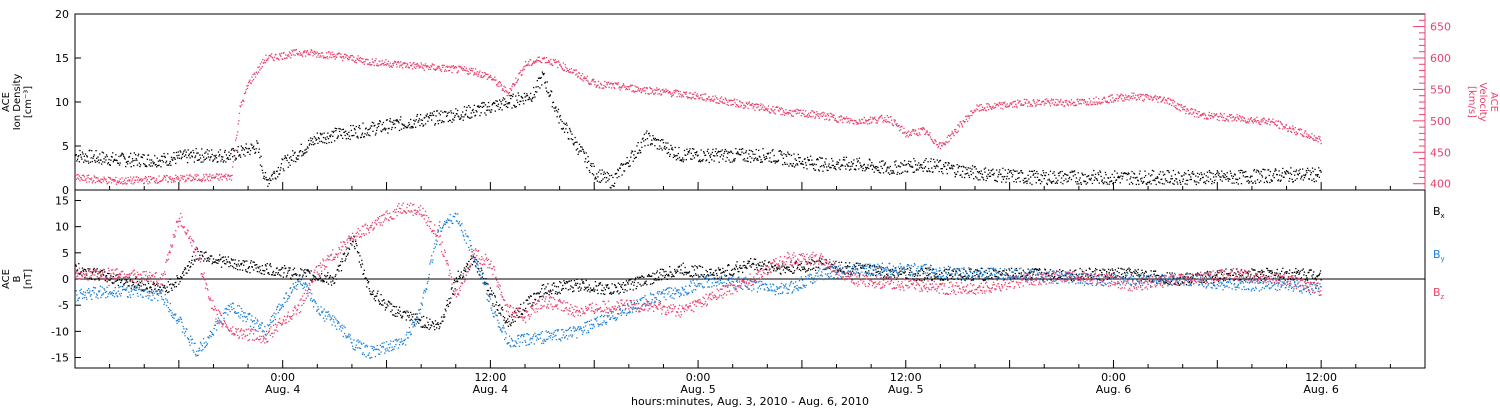  Describe the element at coordinates (491, 377) in the screenshot. I see `x-tick-label-time: 12:00` at that location.